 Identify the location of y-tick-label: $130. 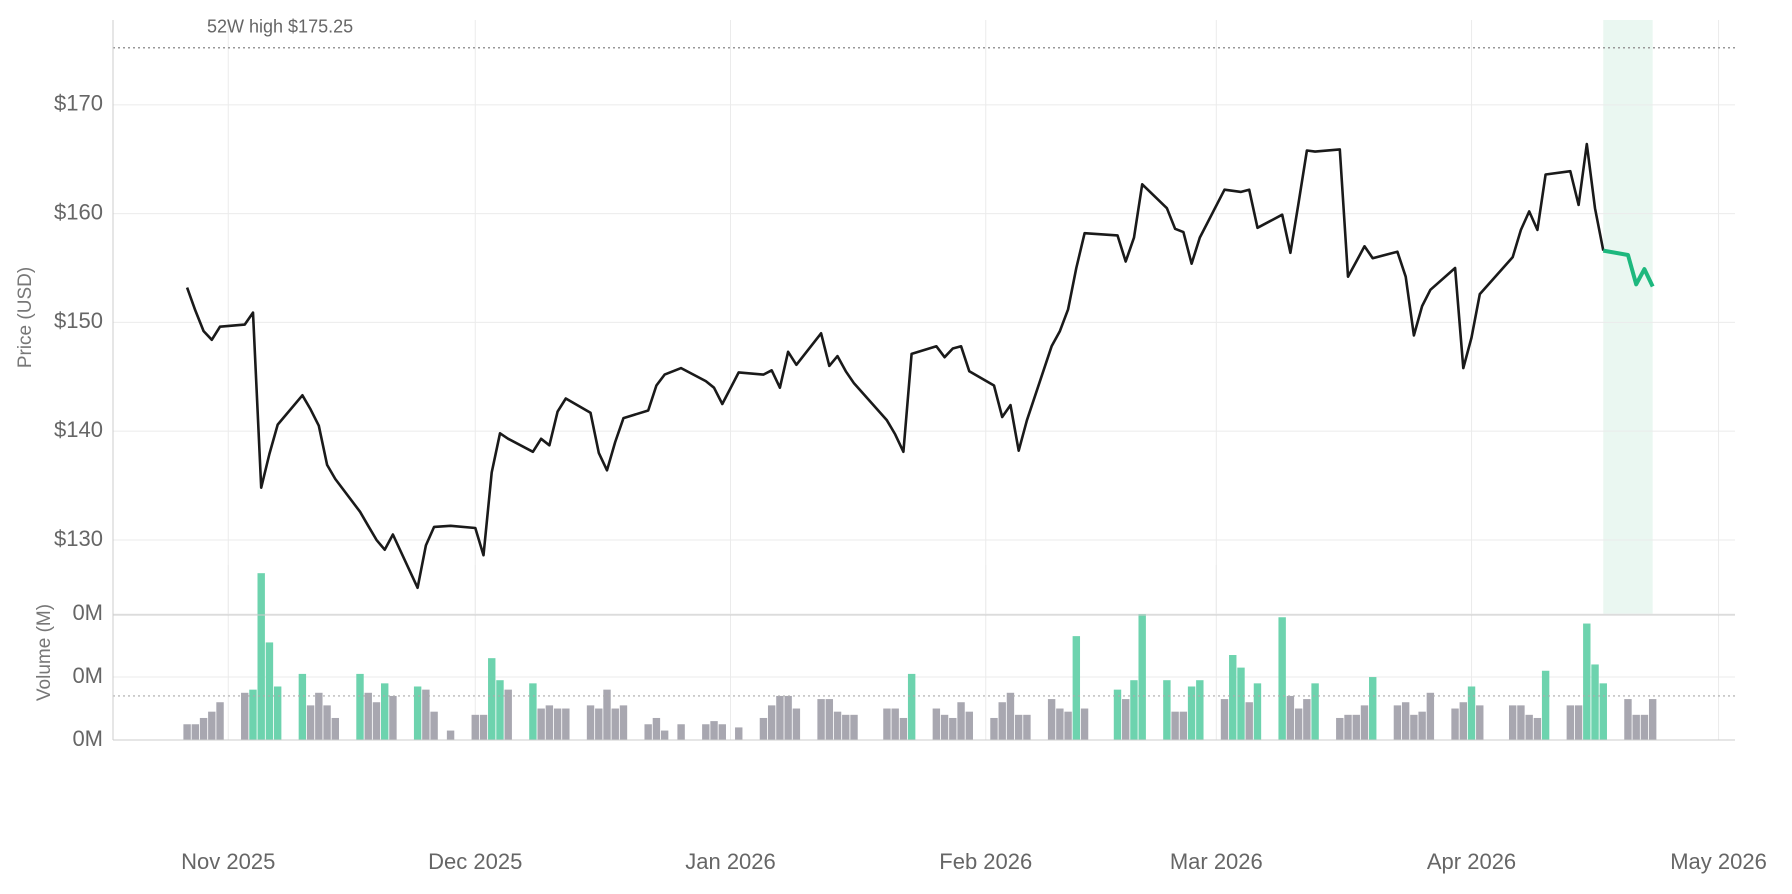
(78, 538).